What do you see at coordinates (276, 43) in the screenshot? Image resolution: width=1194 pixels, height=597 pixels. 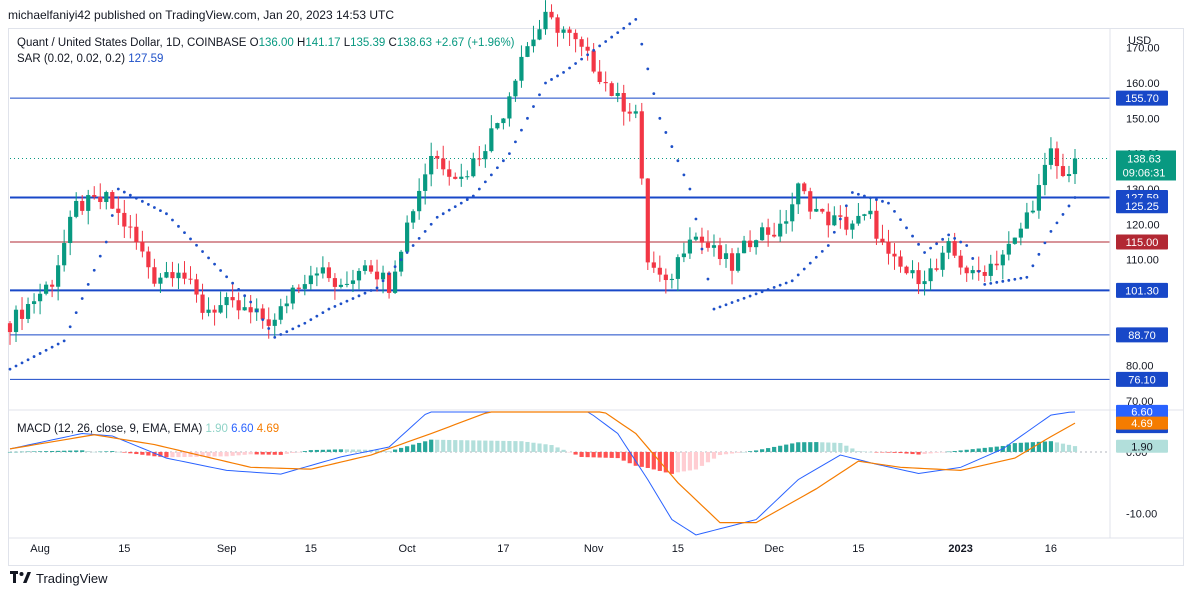 I see `open-value: 136.00` at bounding box center [276, 43].